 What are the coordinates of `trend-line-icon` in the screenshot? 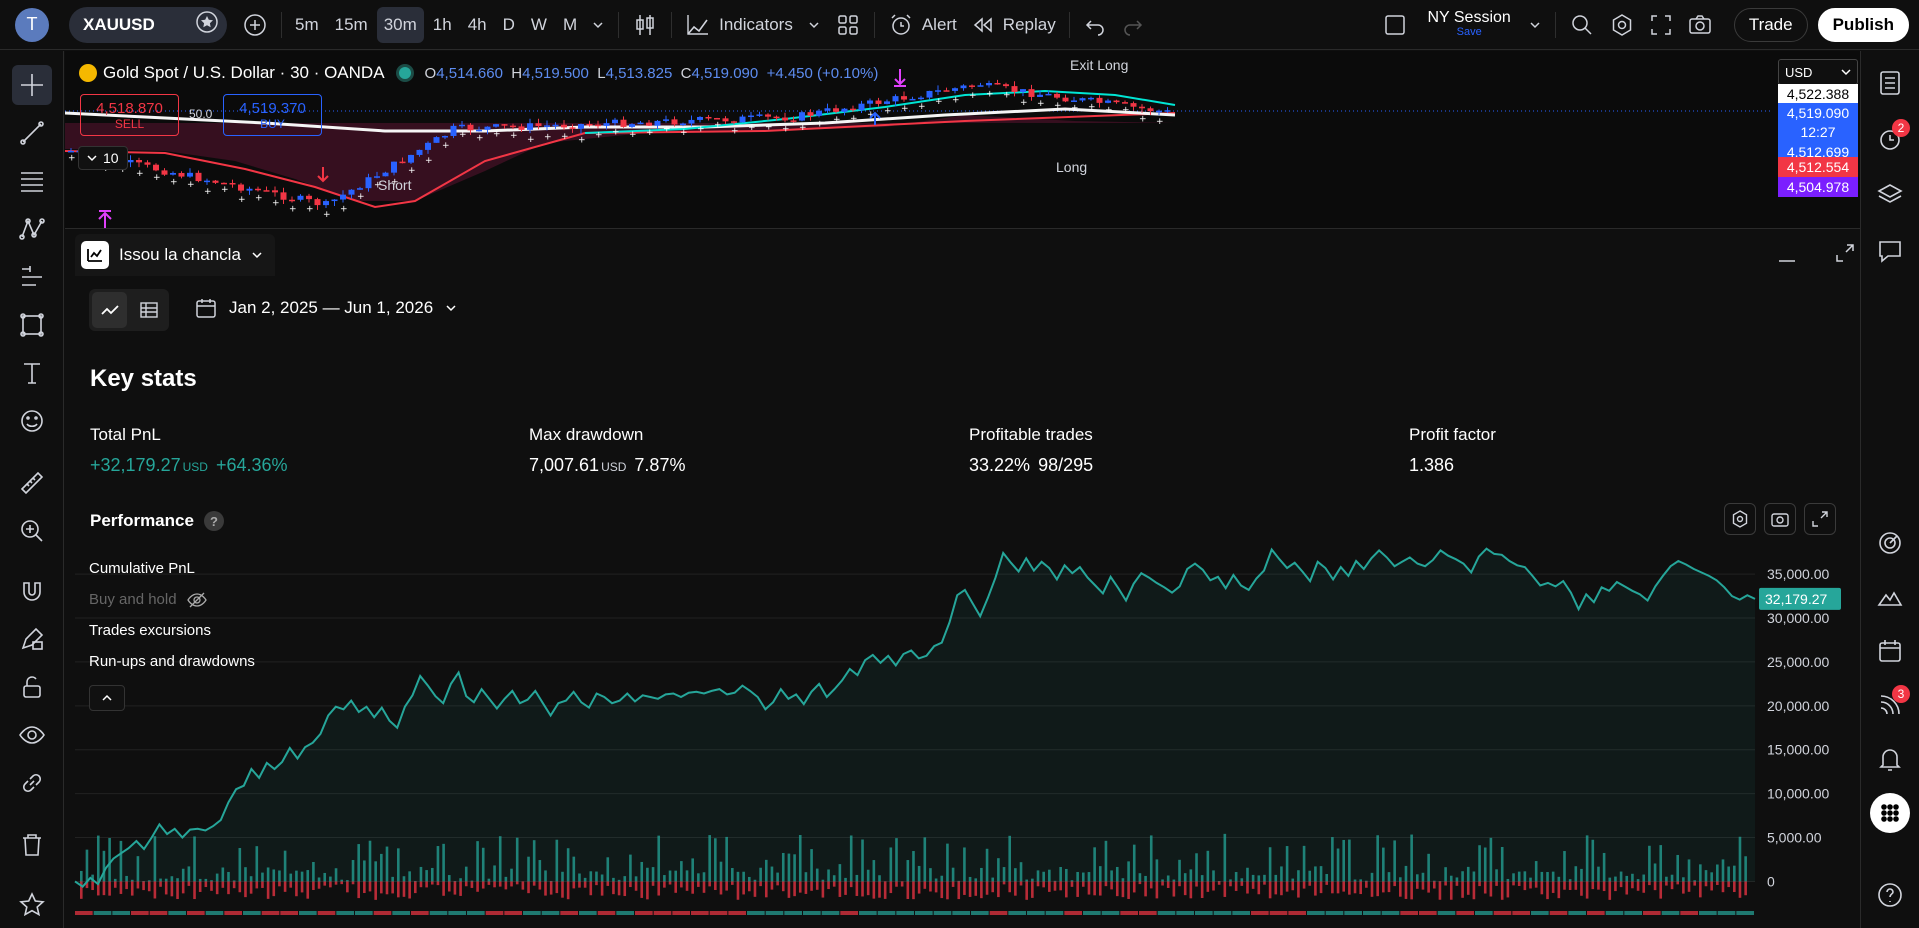 It's located at (32, 133).